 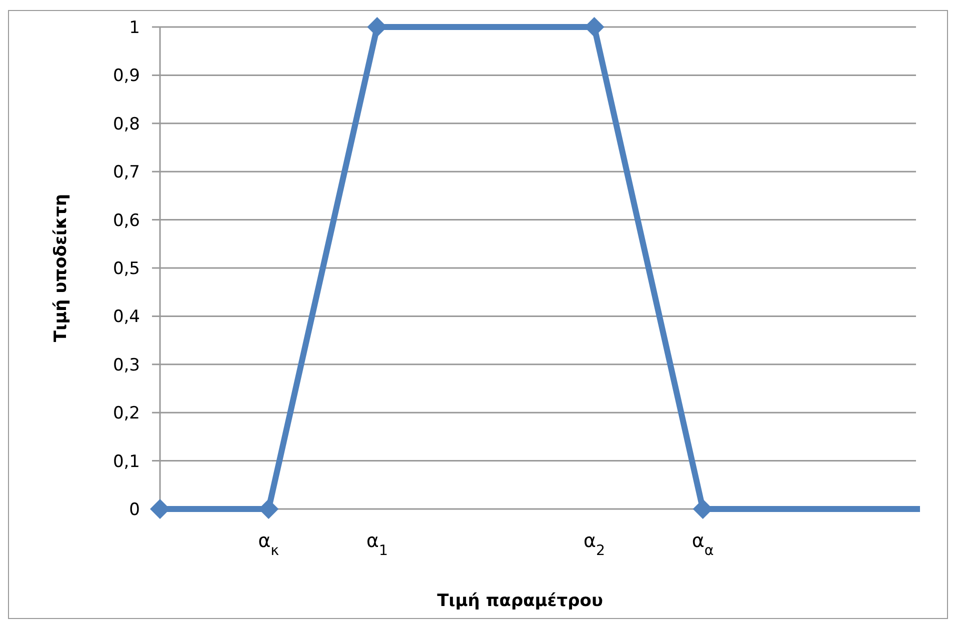 What do you see at coordinates (126, 124) in the screenshot?
I see `y-tick-label: 0,8` at bounding box center [126, 124].